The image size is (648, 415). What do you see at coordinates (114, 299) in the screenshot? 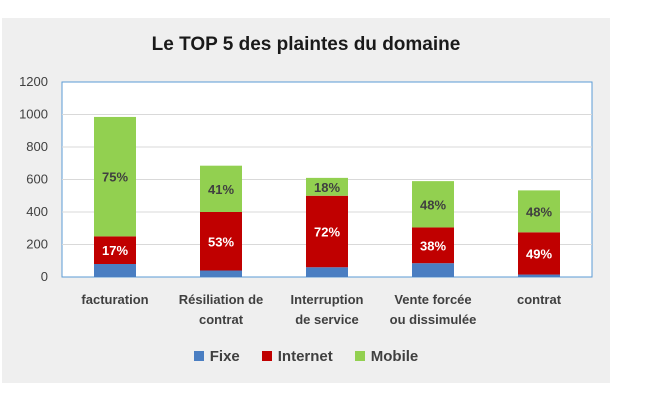
I see `x-category-label: facturation` at bounding box center [114, 299].